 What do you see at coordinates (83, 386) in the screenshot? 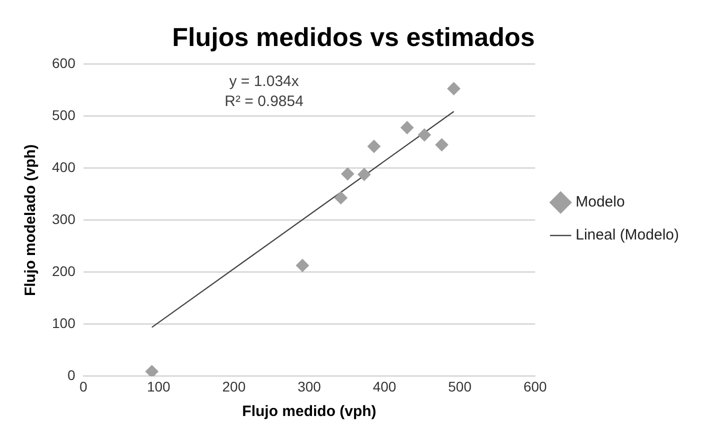
I see `x-tick-label: 0` at bounding box center [83, 386].